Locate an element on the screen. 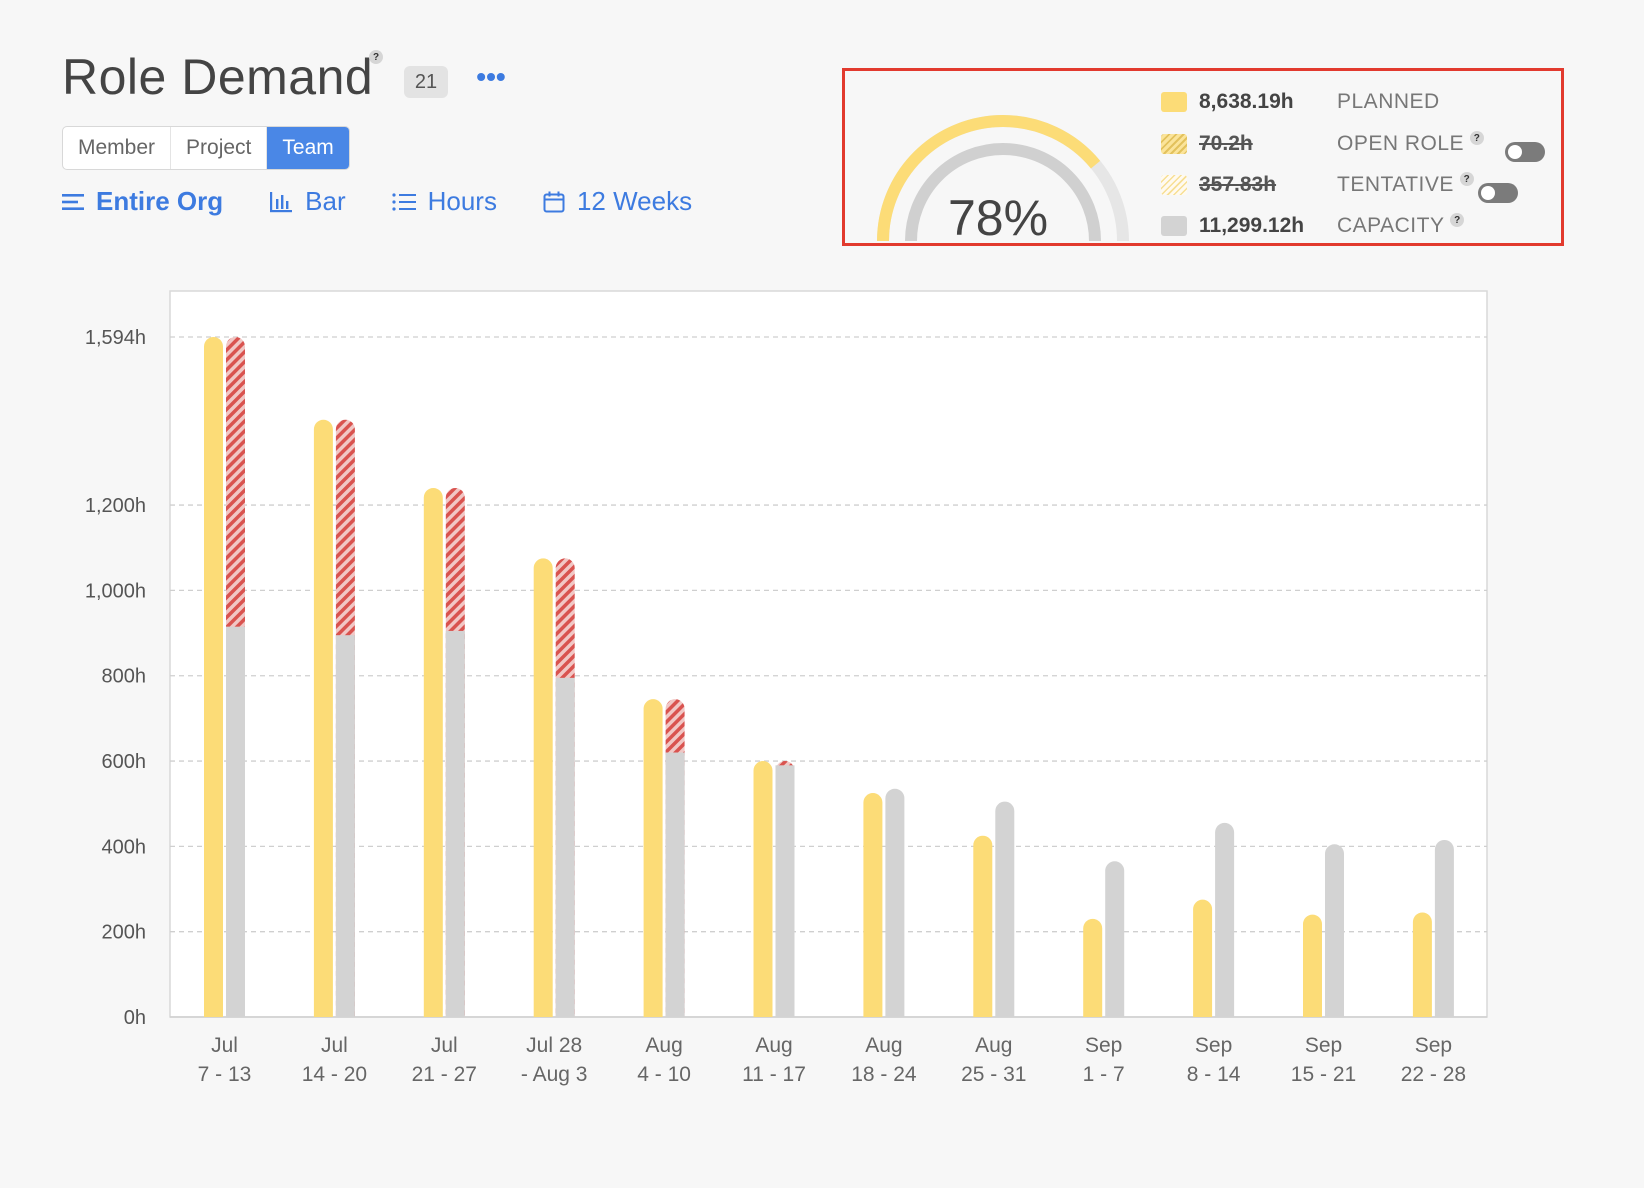 The height and width of the screenshot is (1188, 1644). tentative-label-wrap: TENTATIVE? is located at coordinates (1405, 184).